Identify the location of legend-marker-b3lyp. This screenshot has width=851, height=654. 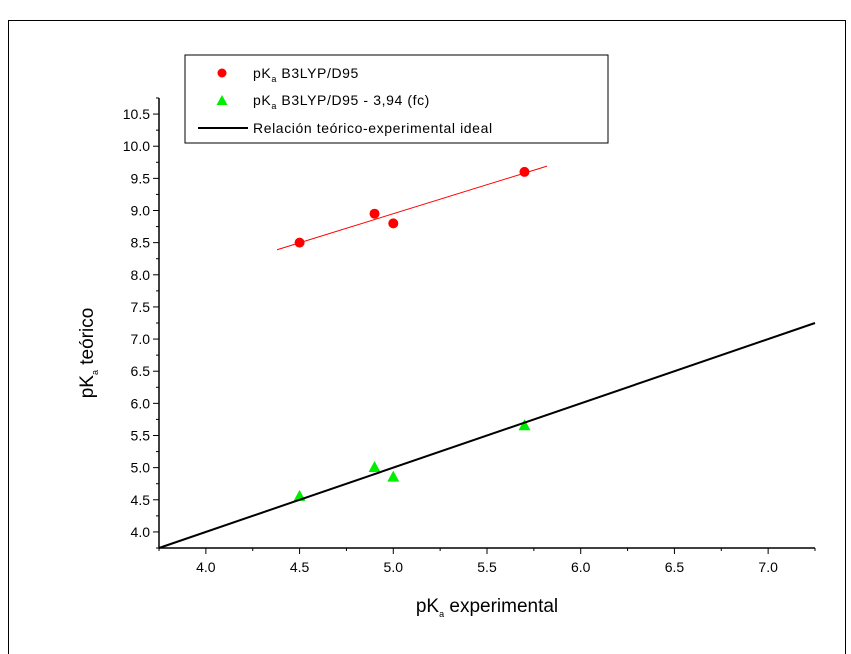
(222, 73).